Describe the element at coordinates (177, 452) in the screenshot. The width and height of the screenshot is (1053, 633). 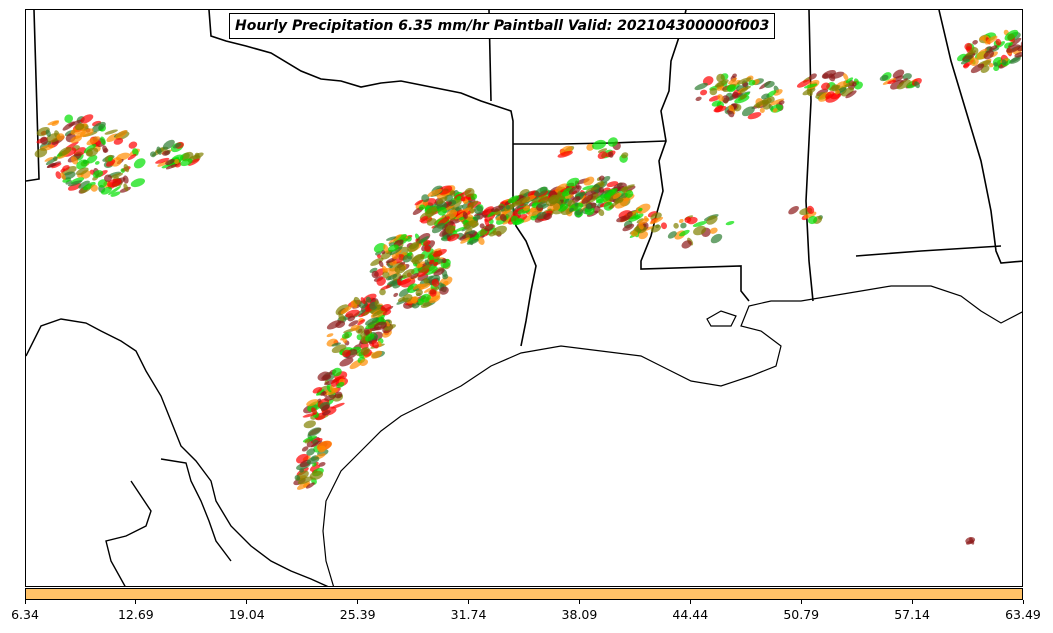
I see `country-border` at that location.